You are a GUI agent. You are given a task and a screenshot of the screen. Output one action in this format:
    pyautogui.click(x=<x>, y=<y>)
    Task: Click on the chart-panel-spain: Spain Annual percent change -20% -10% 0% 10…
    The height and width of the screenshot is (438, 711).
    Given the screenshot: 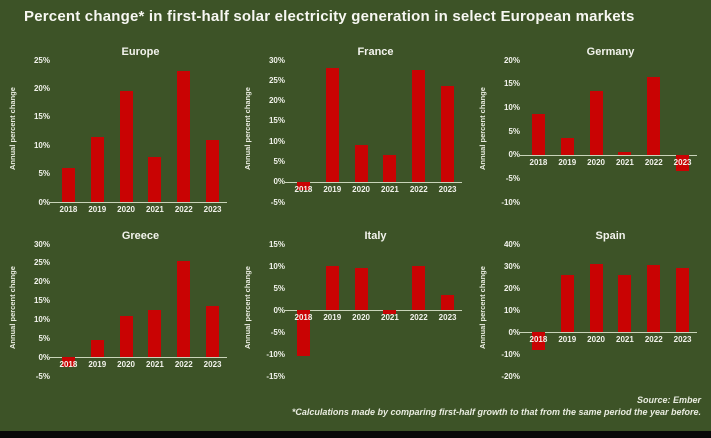 What is the action you would take?
    pyautogui.click(x=590, y=313)
    